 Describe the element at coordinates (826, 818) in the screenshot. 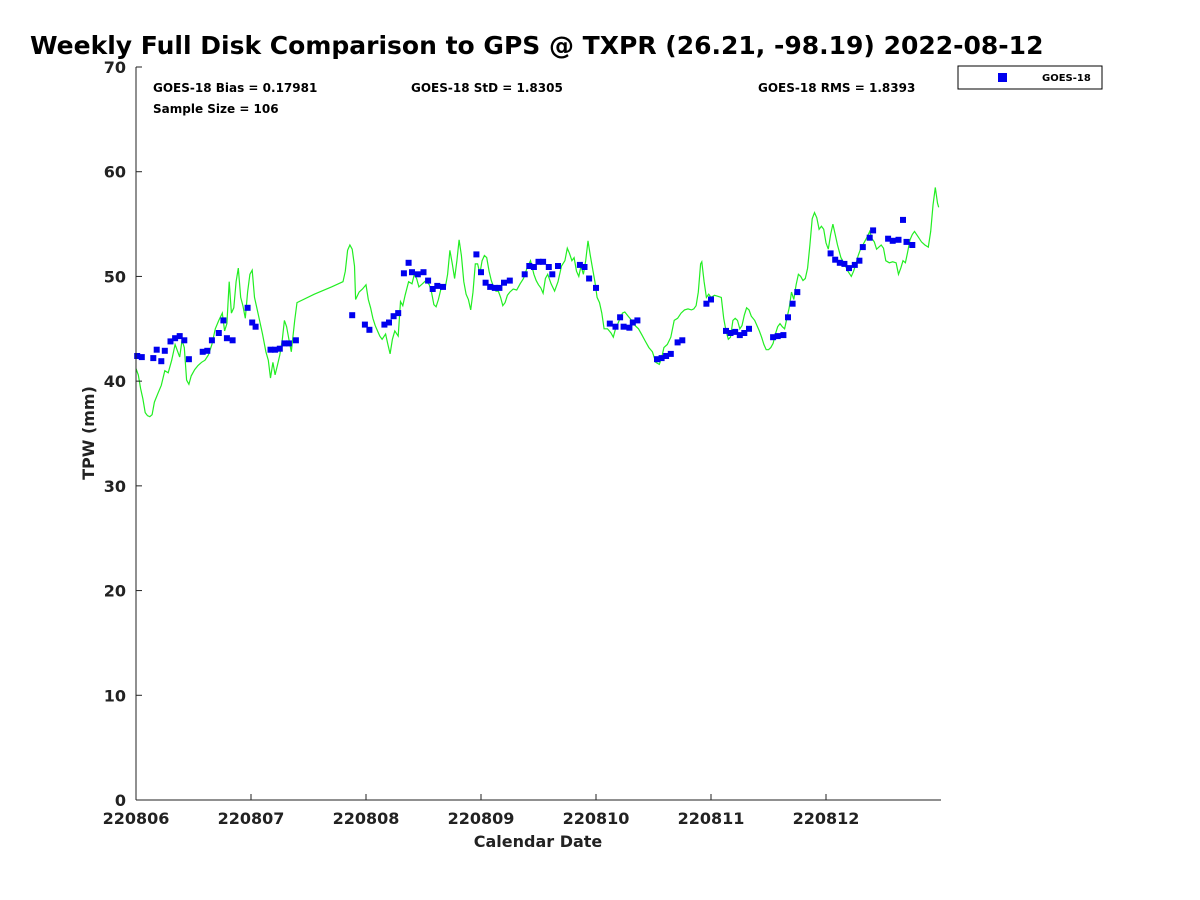

I see `x-tick-label: 220812` at that location.